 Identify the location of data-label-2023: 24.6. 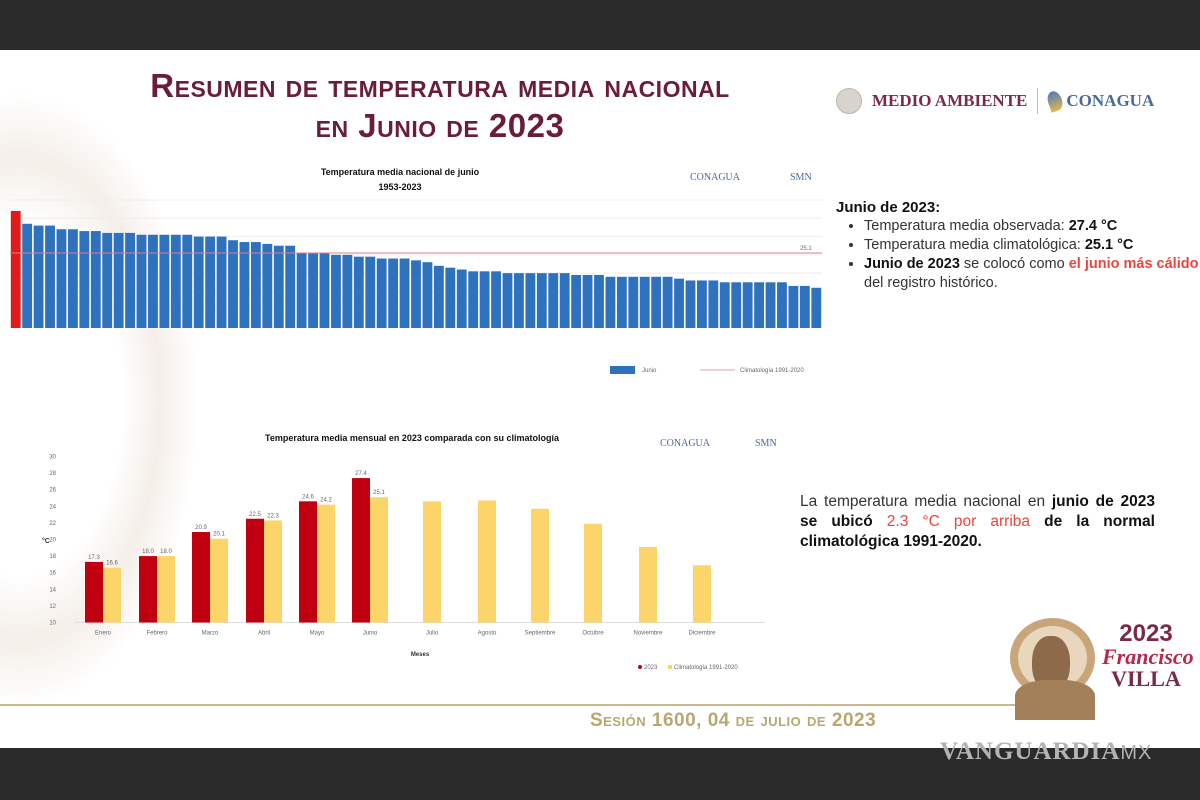
(308, 497).